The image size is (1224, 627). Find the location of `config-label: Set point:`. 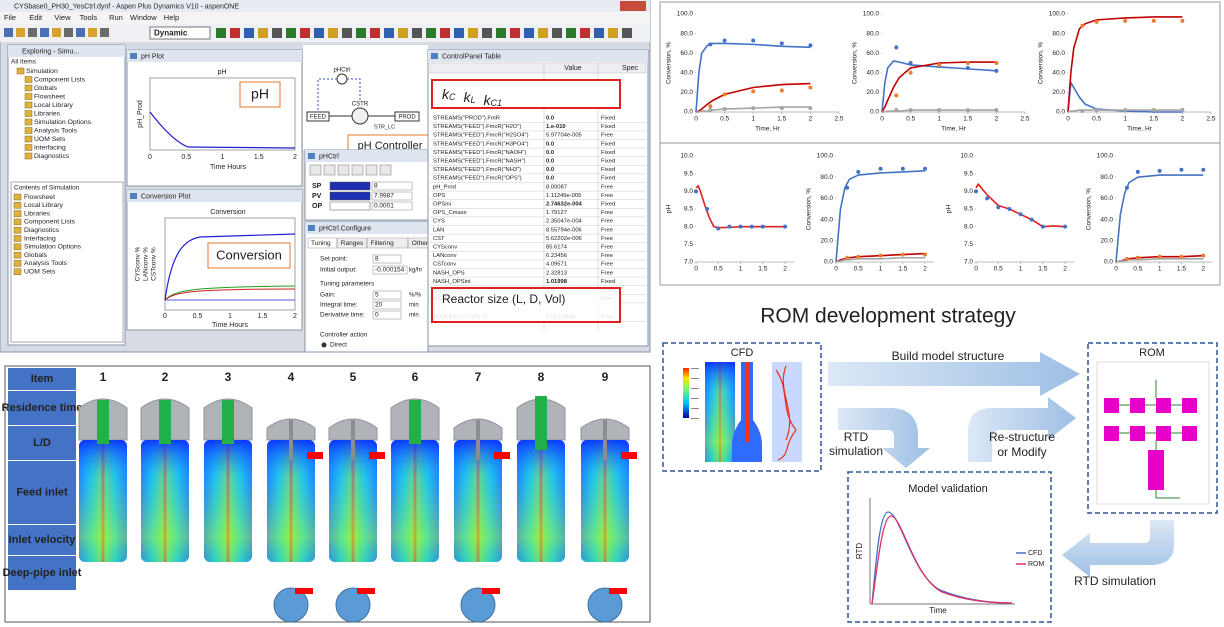

config-label: Set point: is located at coordinates (334, 259).